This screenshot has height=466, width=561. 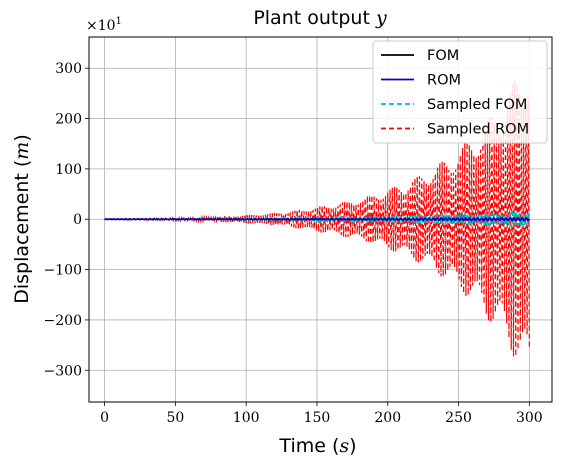 I want to click on legend-box, so click(x=460, y=92).